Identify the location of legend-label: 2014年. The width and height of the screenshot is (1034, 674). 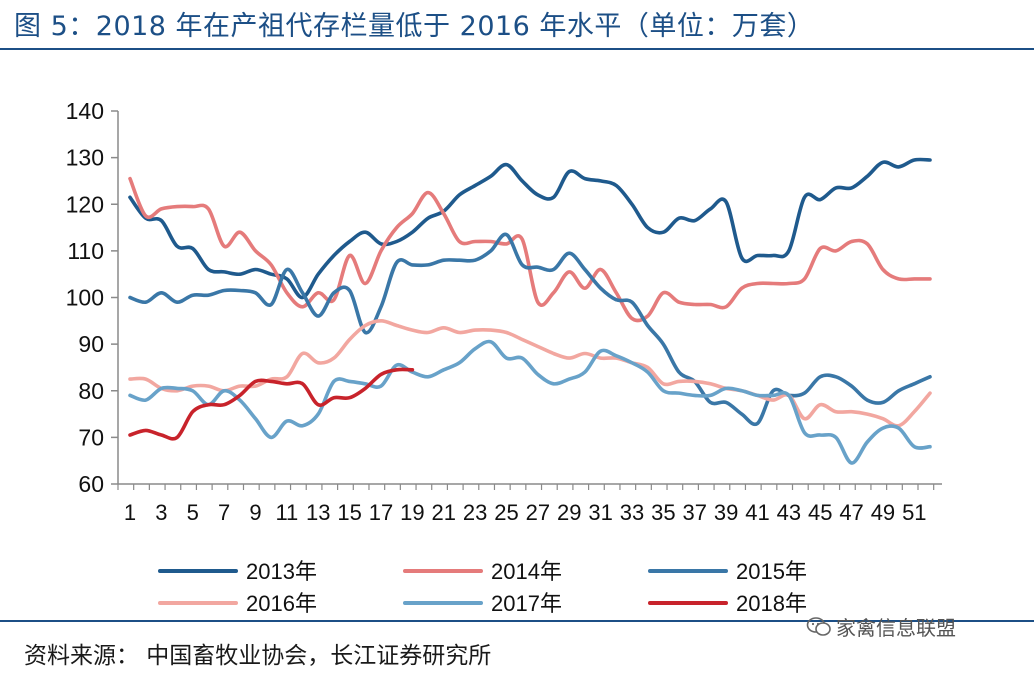
(526, 571).